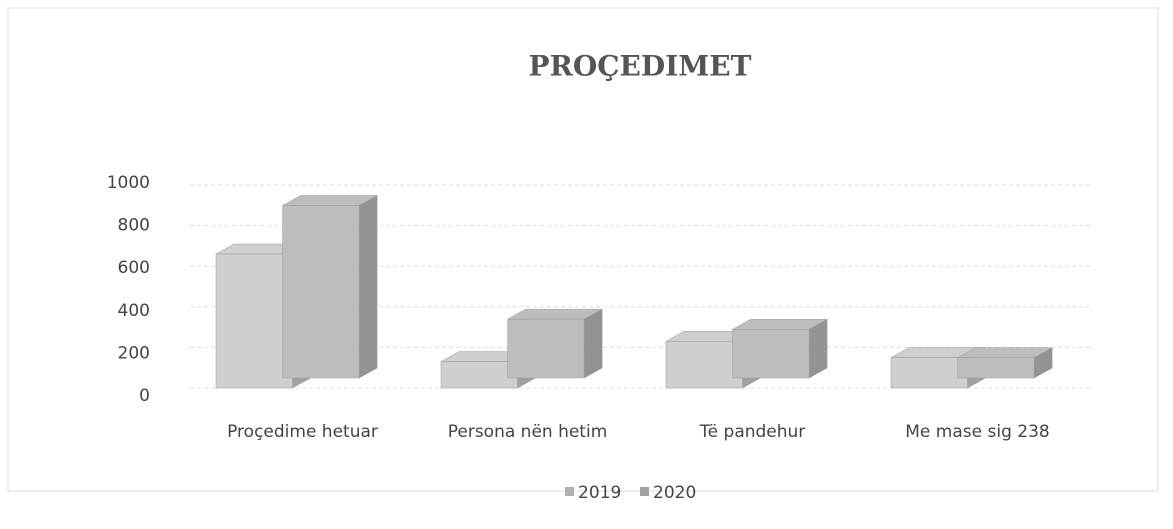  Describe the element at coordinates (752, 432) in the screenshot. I see `x-tick-label: Të pandehur` at that location.